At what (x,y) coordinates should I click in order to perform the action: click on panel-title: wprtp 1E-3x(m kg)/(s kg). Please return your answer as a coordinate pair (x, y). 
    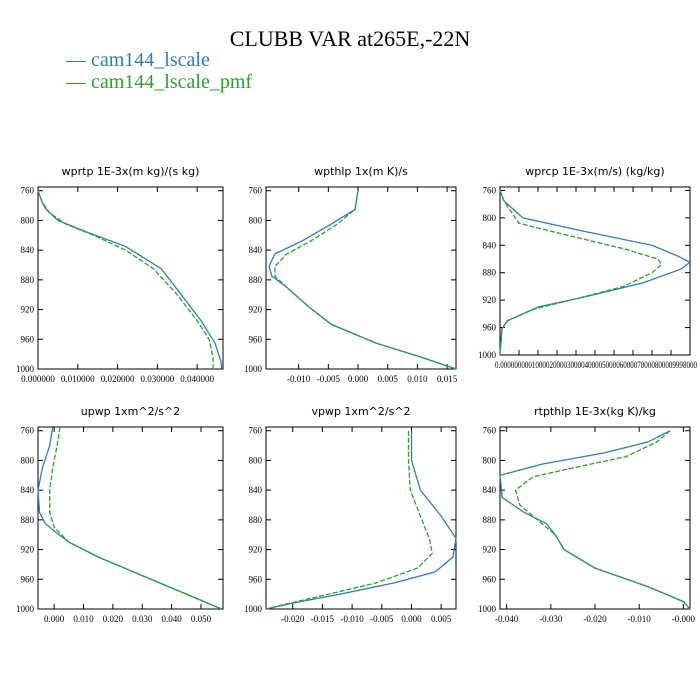
    Looking at the image, I should click on (131, 171).